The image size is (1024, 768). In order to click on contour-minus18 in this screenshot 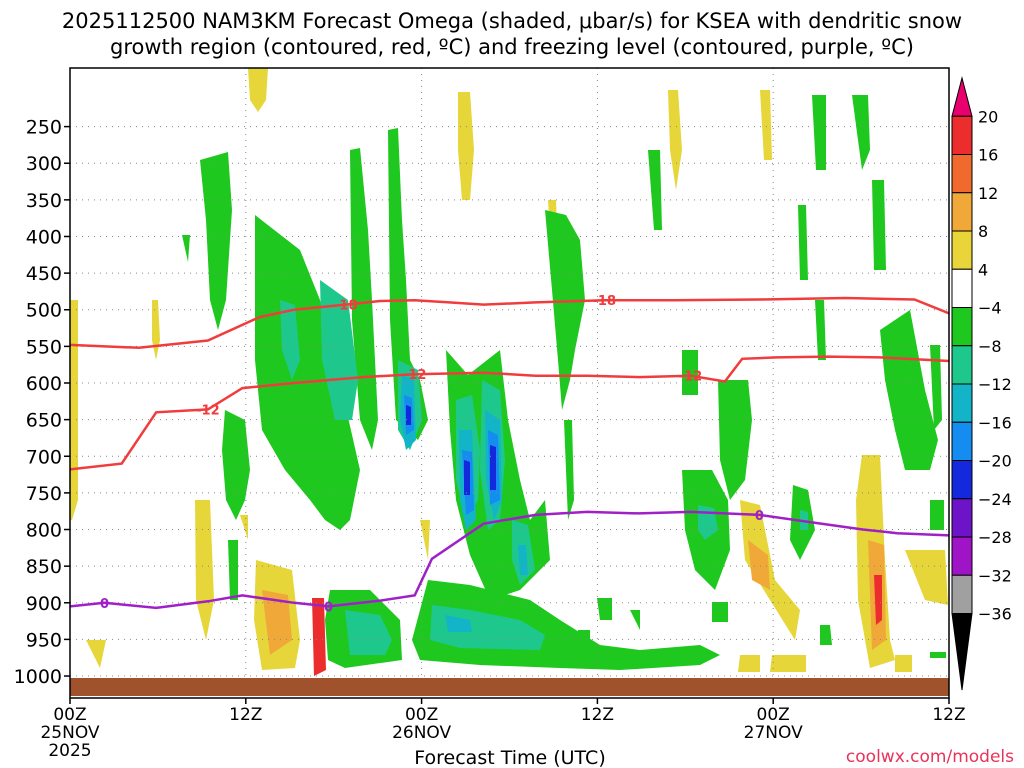, I will do `click(509, 323)`.